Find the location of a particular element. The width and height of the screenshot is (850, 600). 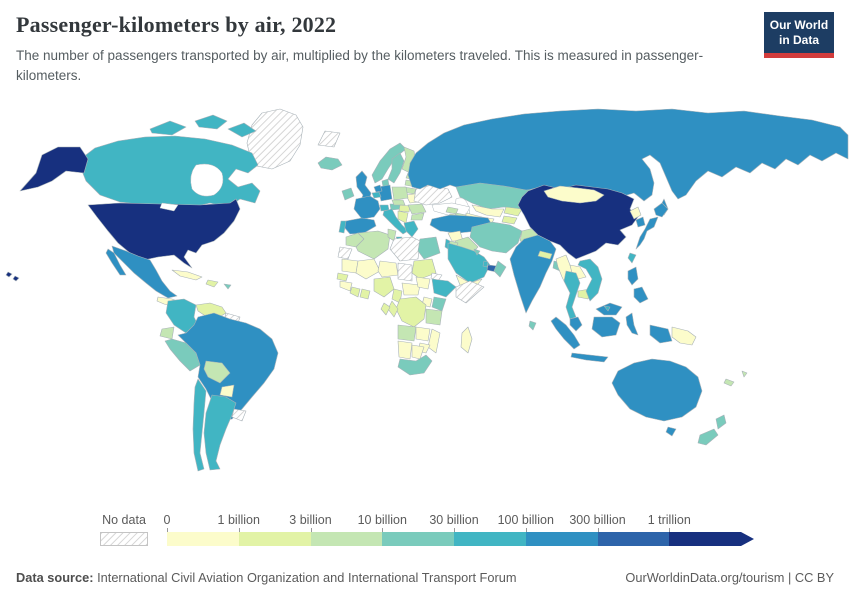

country-mongolia is located at coordinates (574, 194).